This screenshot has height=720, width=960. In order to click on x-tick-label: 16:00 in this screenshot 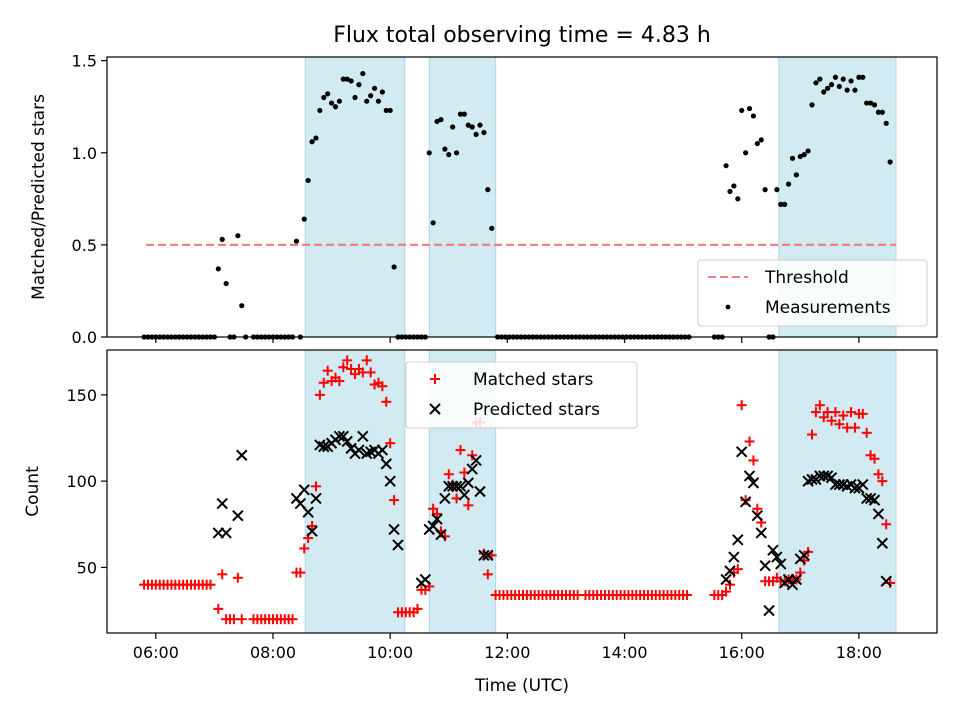, I will do `click(742, 652)`.